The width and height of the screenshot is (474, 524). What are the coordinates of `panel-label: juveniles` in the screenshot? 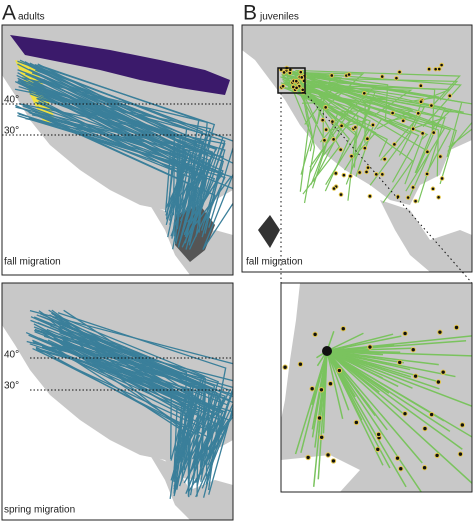 It's located at (279, 17).